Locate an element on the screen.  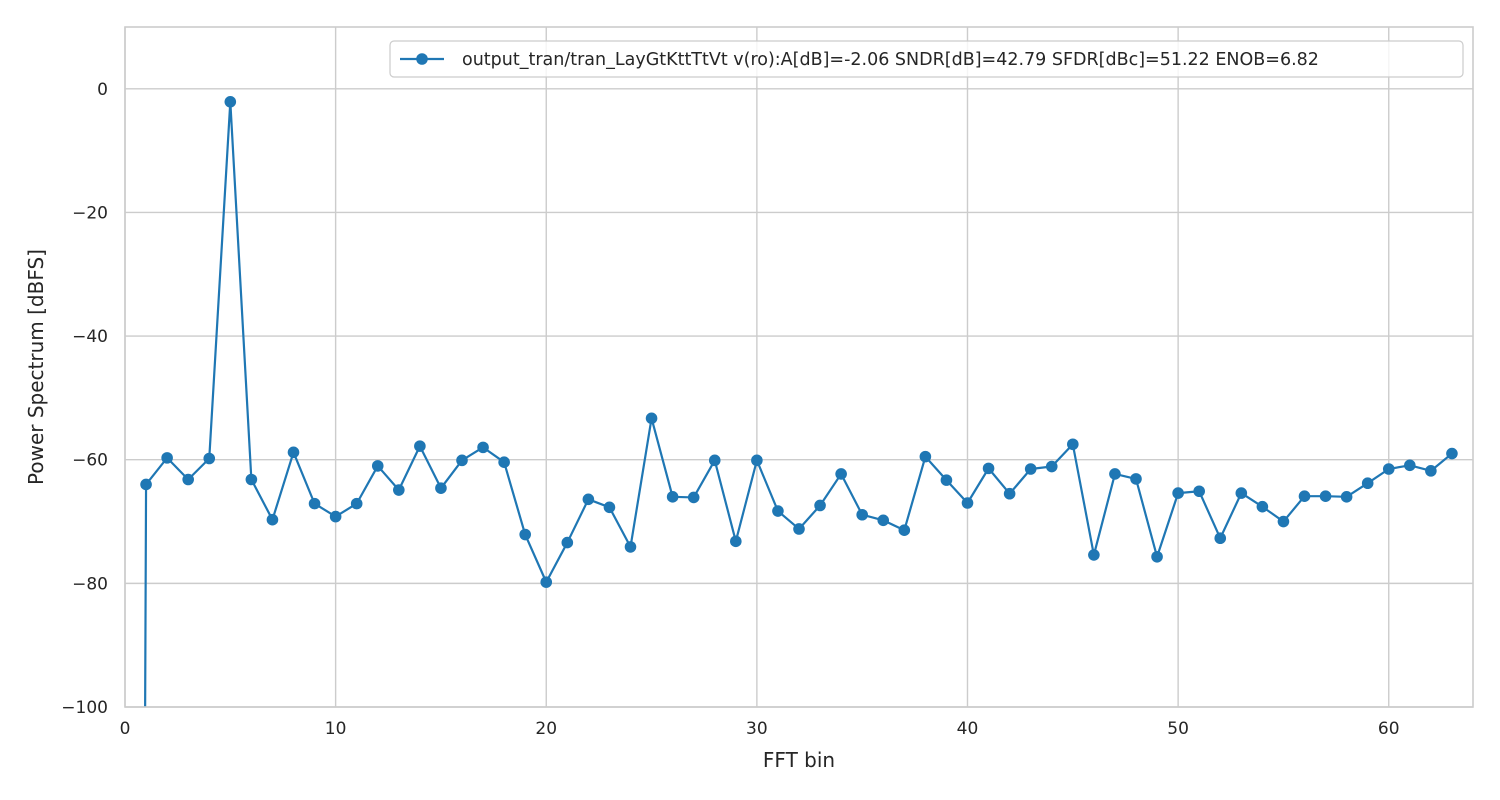
x-tick-label: 30 is located at coordinates (757, 729).